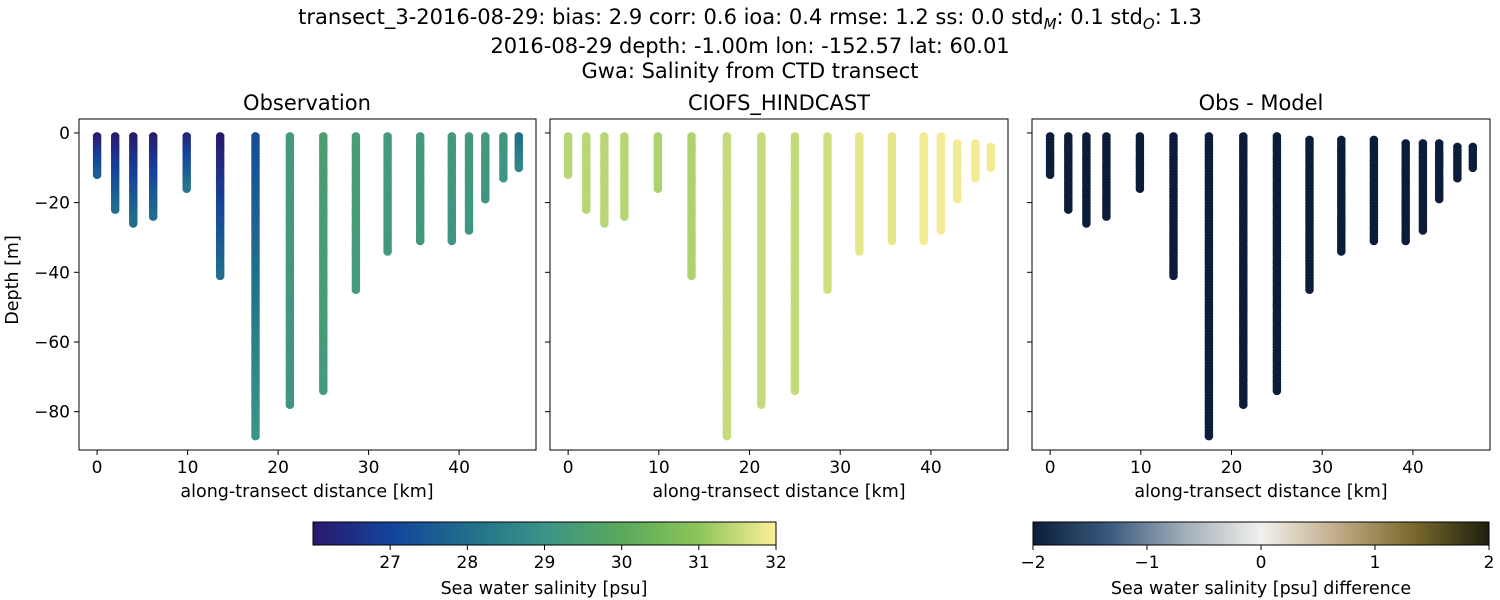  What do you see at coordinates (544, 589) in the screenshot?
I see `colorbar-label: Sea water salinity [psu]` at bounding box center [544, 589].